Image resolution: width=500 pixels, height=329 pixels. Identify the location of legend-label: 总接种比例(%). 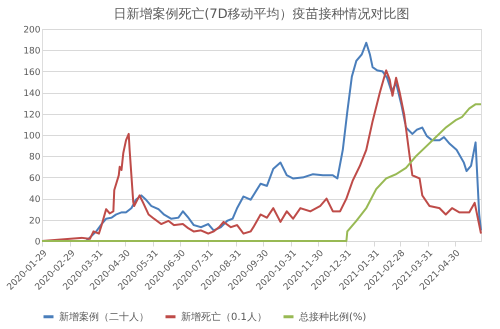
(332, 316).